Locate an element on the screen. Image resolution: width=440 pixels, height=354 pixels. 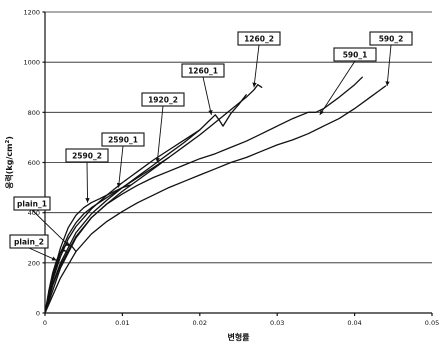
y-tick-labels: 0 200 400 600 800 1000 1200 is located at coordinates (34, 163).